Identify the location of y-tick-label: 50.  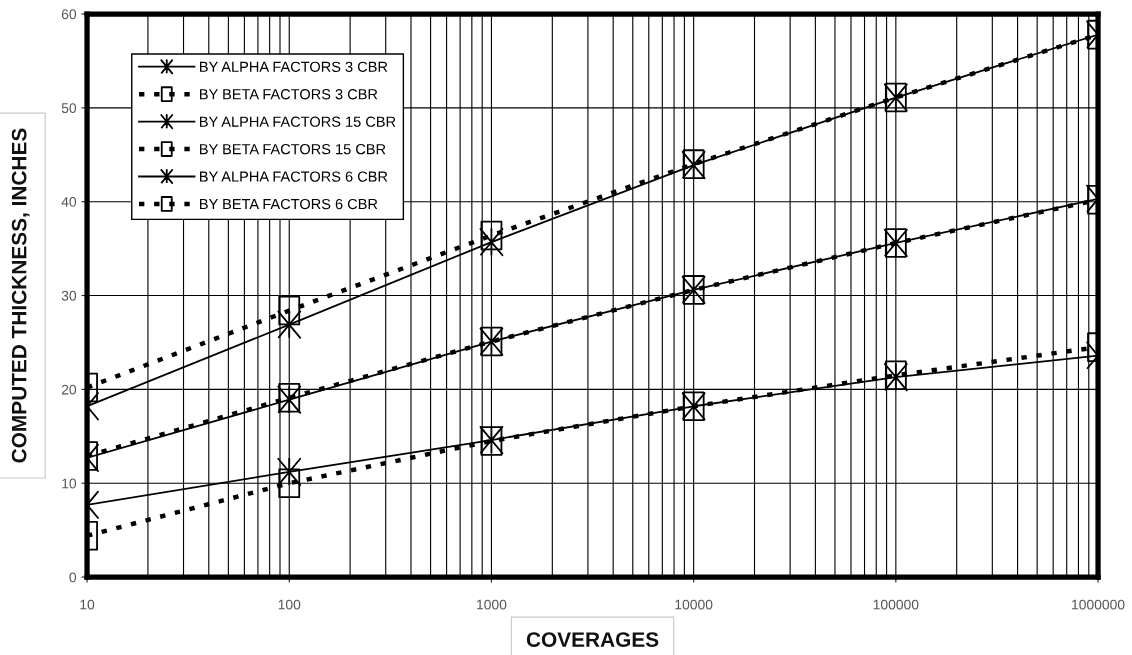
(69, 108).